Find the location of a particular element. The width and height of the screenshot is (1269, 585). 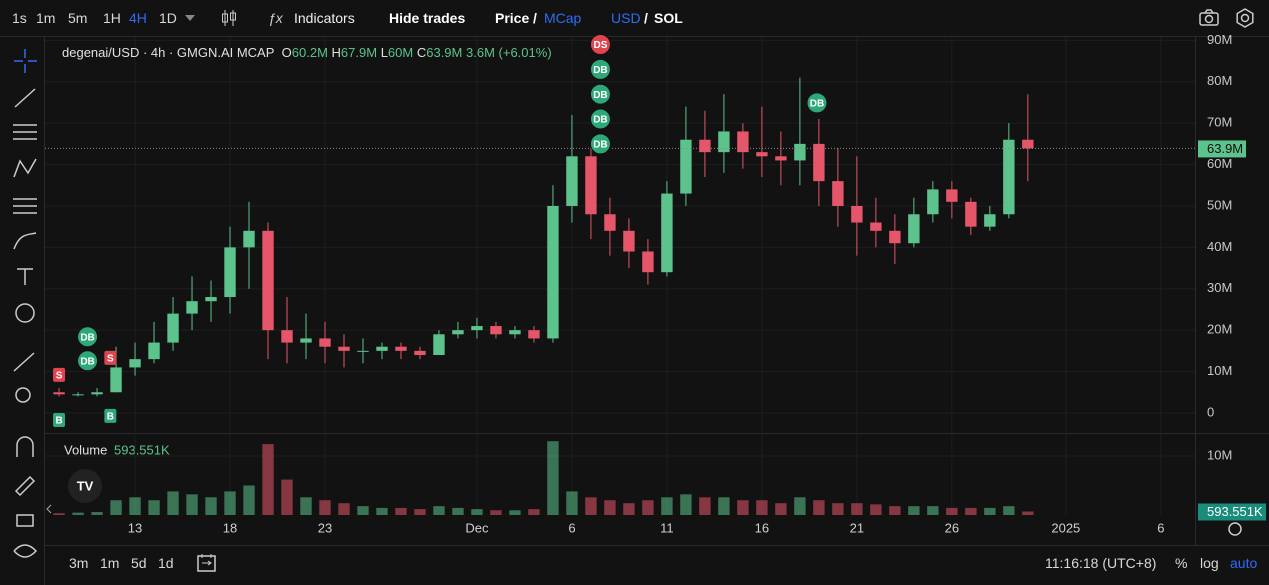

interval: 1H is located at coordinates (112, 18).